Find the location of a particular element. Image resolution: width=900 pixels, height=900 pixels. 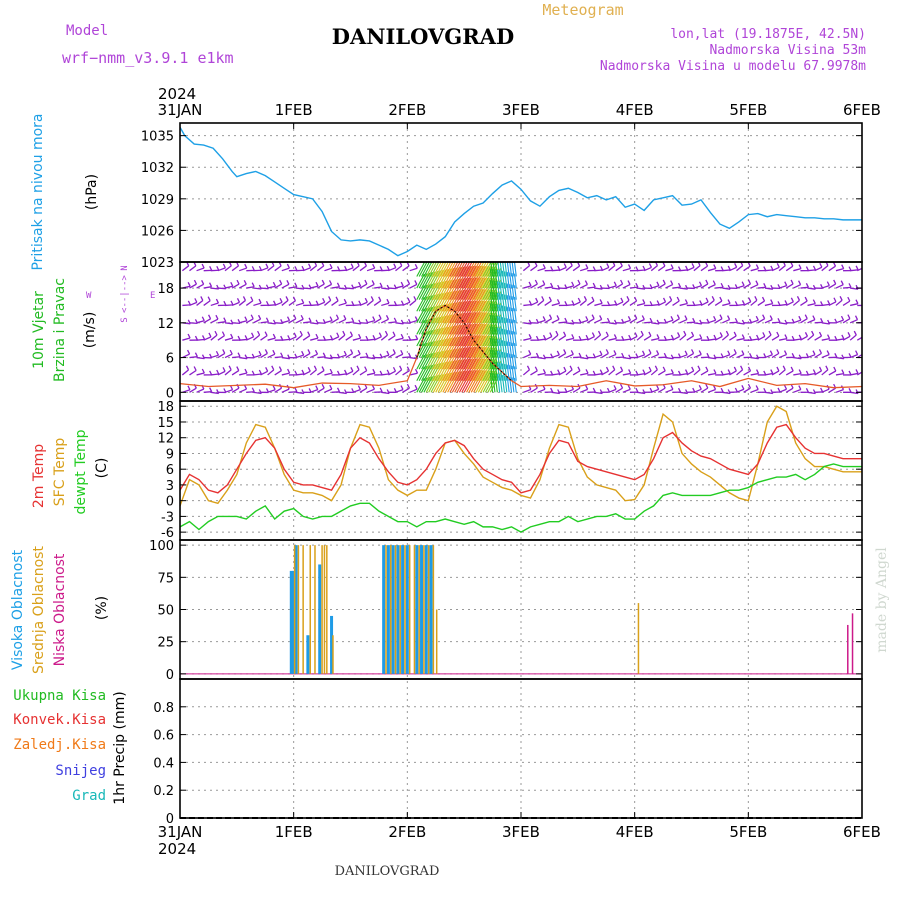

year-top: 2024 is located at coordinates (177, 94).